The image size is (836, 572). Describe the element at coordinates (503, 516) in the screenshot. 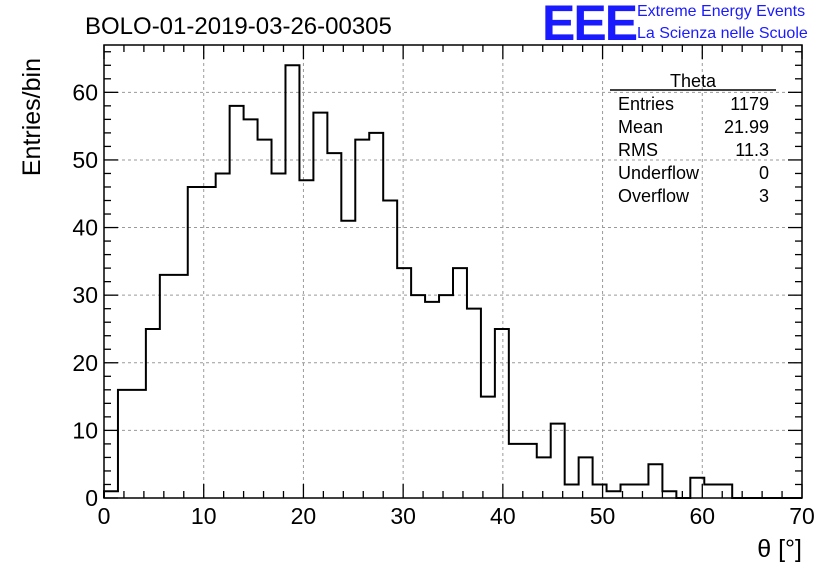

I see `x-tick-label: 40` at that location.